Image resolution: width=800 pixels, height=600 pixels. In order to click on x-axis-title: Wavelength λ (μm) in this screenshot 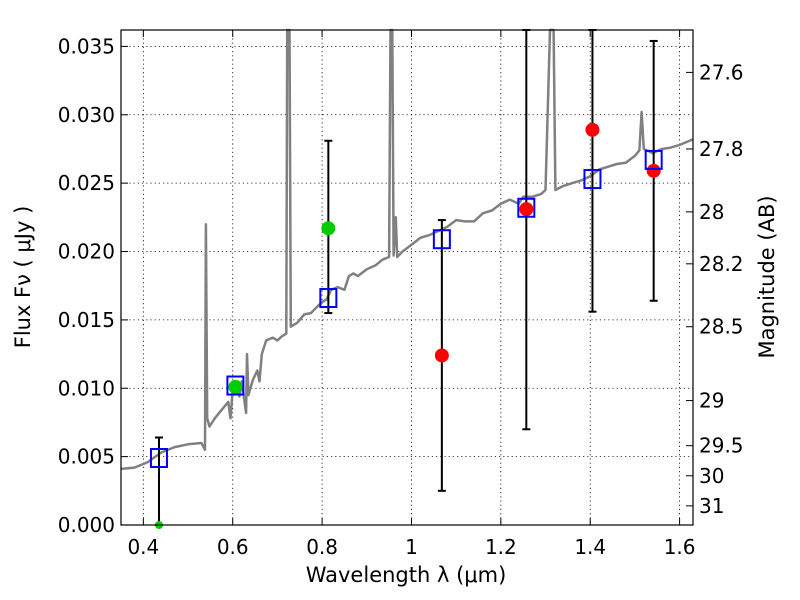, I will do `click(406, 575)`.